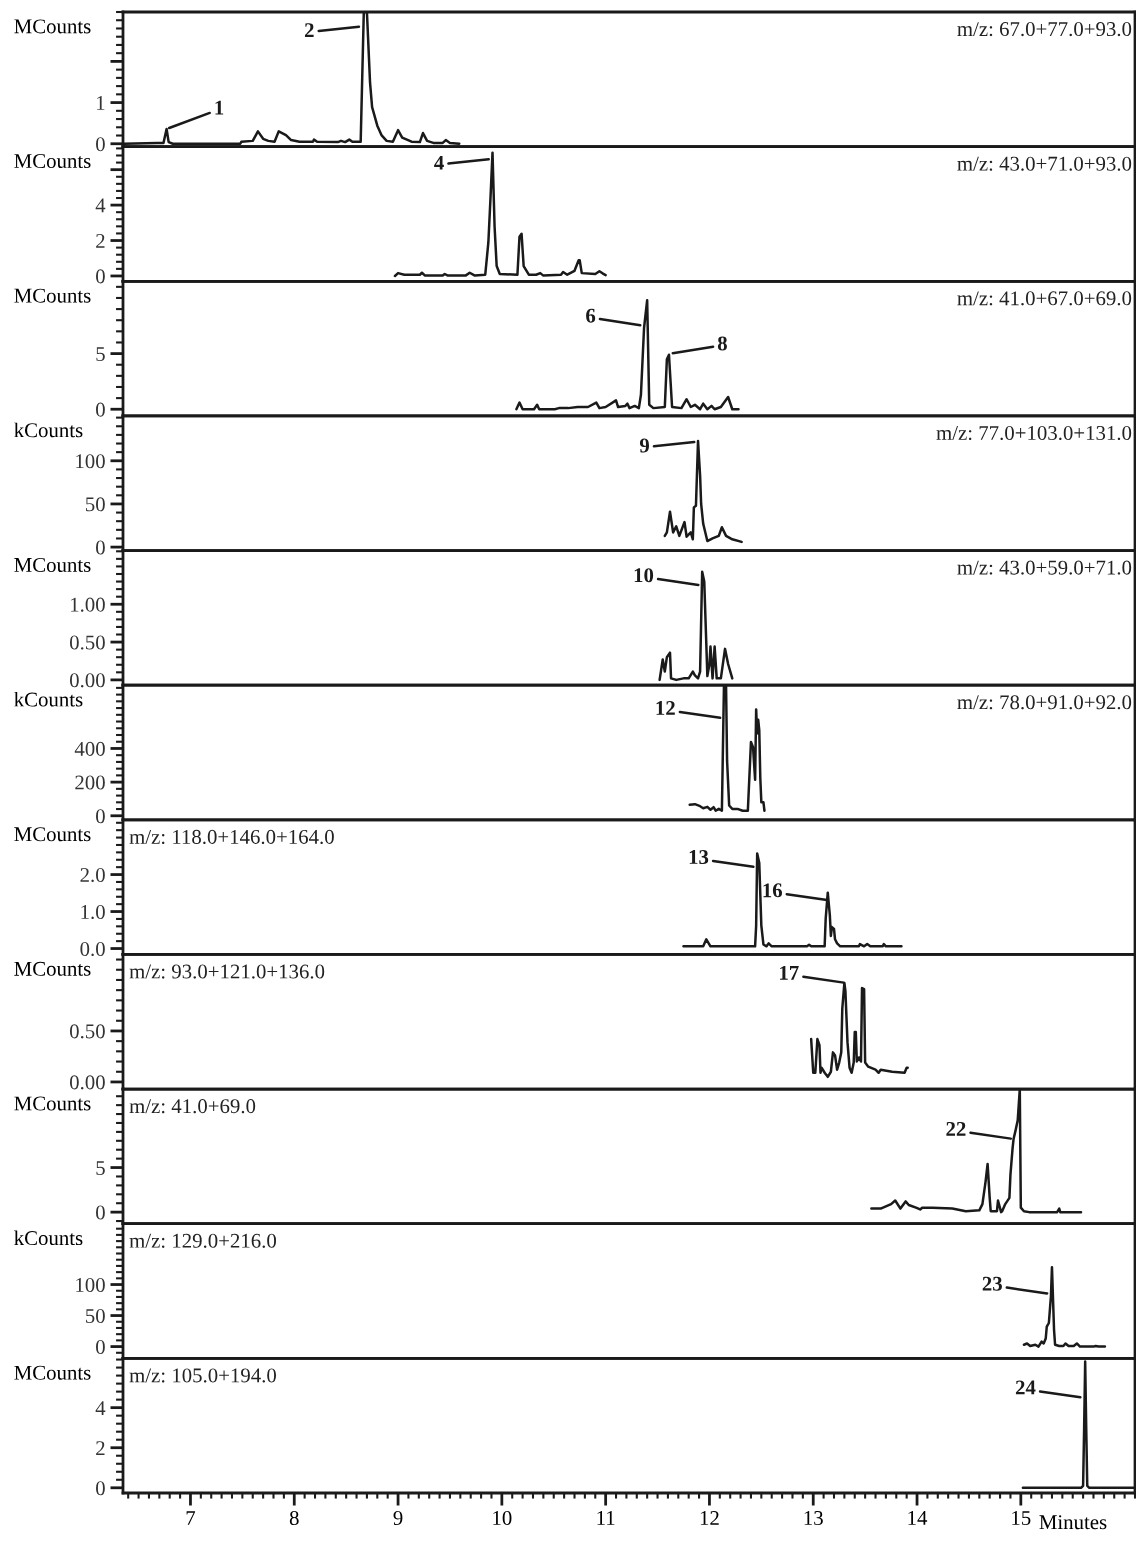  What do you see at coordinates (813, 1518) in the screenshot?
I see `x-tick-label: 13` at bounding box center [813, 1518].